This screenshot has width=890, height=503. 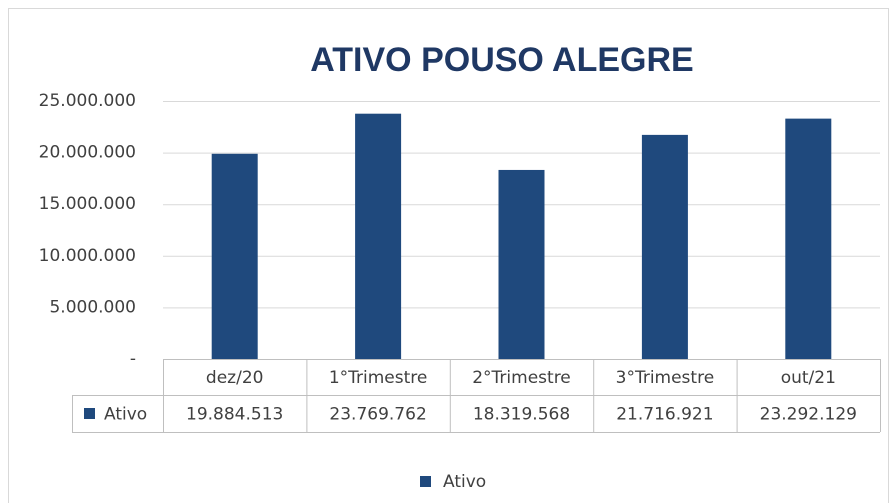 What do you see at coordinates (235, 378) in the screenshot?
I see `x-tick-label: dez/20` at bounding box center [235, 378].